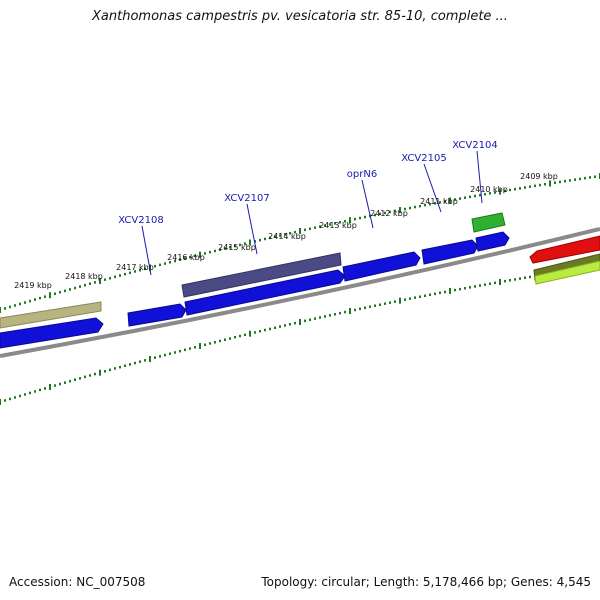  What do you see at coordinates (489, 189) in the screenshot?
I see `tick-label: 2410 kbp` at bounding box center [489, 189].